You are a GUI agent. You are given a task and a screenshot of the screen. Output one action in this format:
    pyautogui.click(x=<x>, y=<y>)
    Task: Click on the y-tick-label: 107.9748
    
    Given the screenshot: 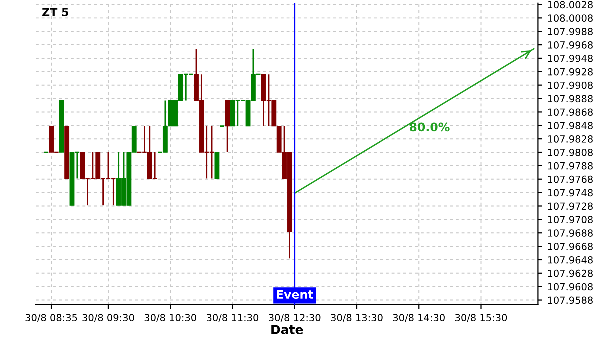 What is the action you would take?
    pyautogui.click(x=570, y=193)
    